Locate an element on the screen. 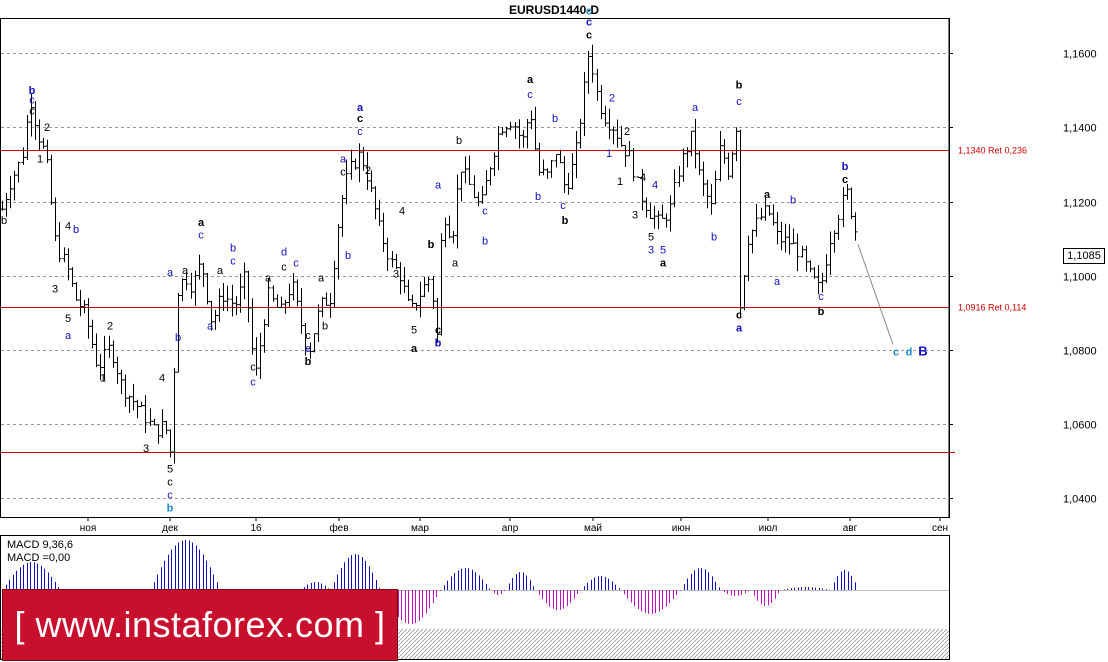 Image resolution: width=1108 pixels, height=662 pixels. x-tick-label: мар is located at coordinates (420, 528).